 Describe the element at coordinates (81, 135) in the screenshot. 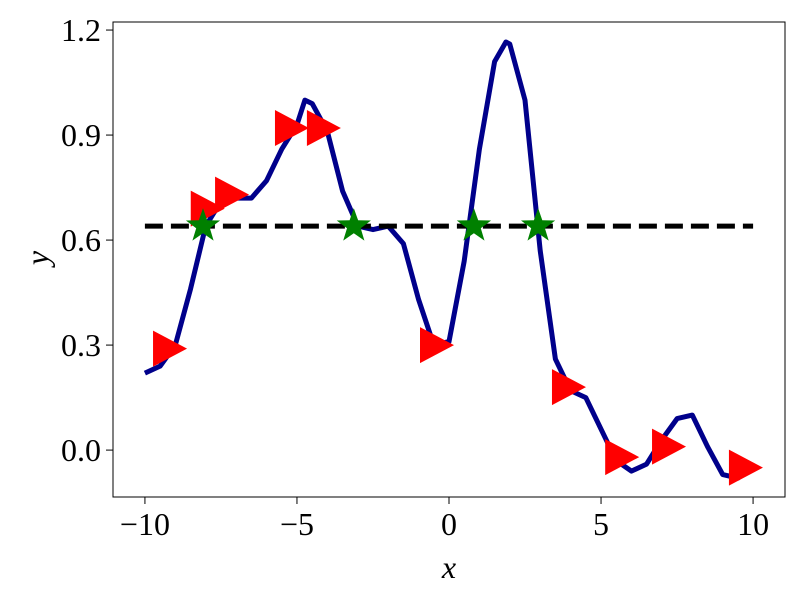

I see `y-tick-label: 0.9` at that location.